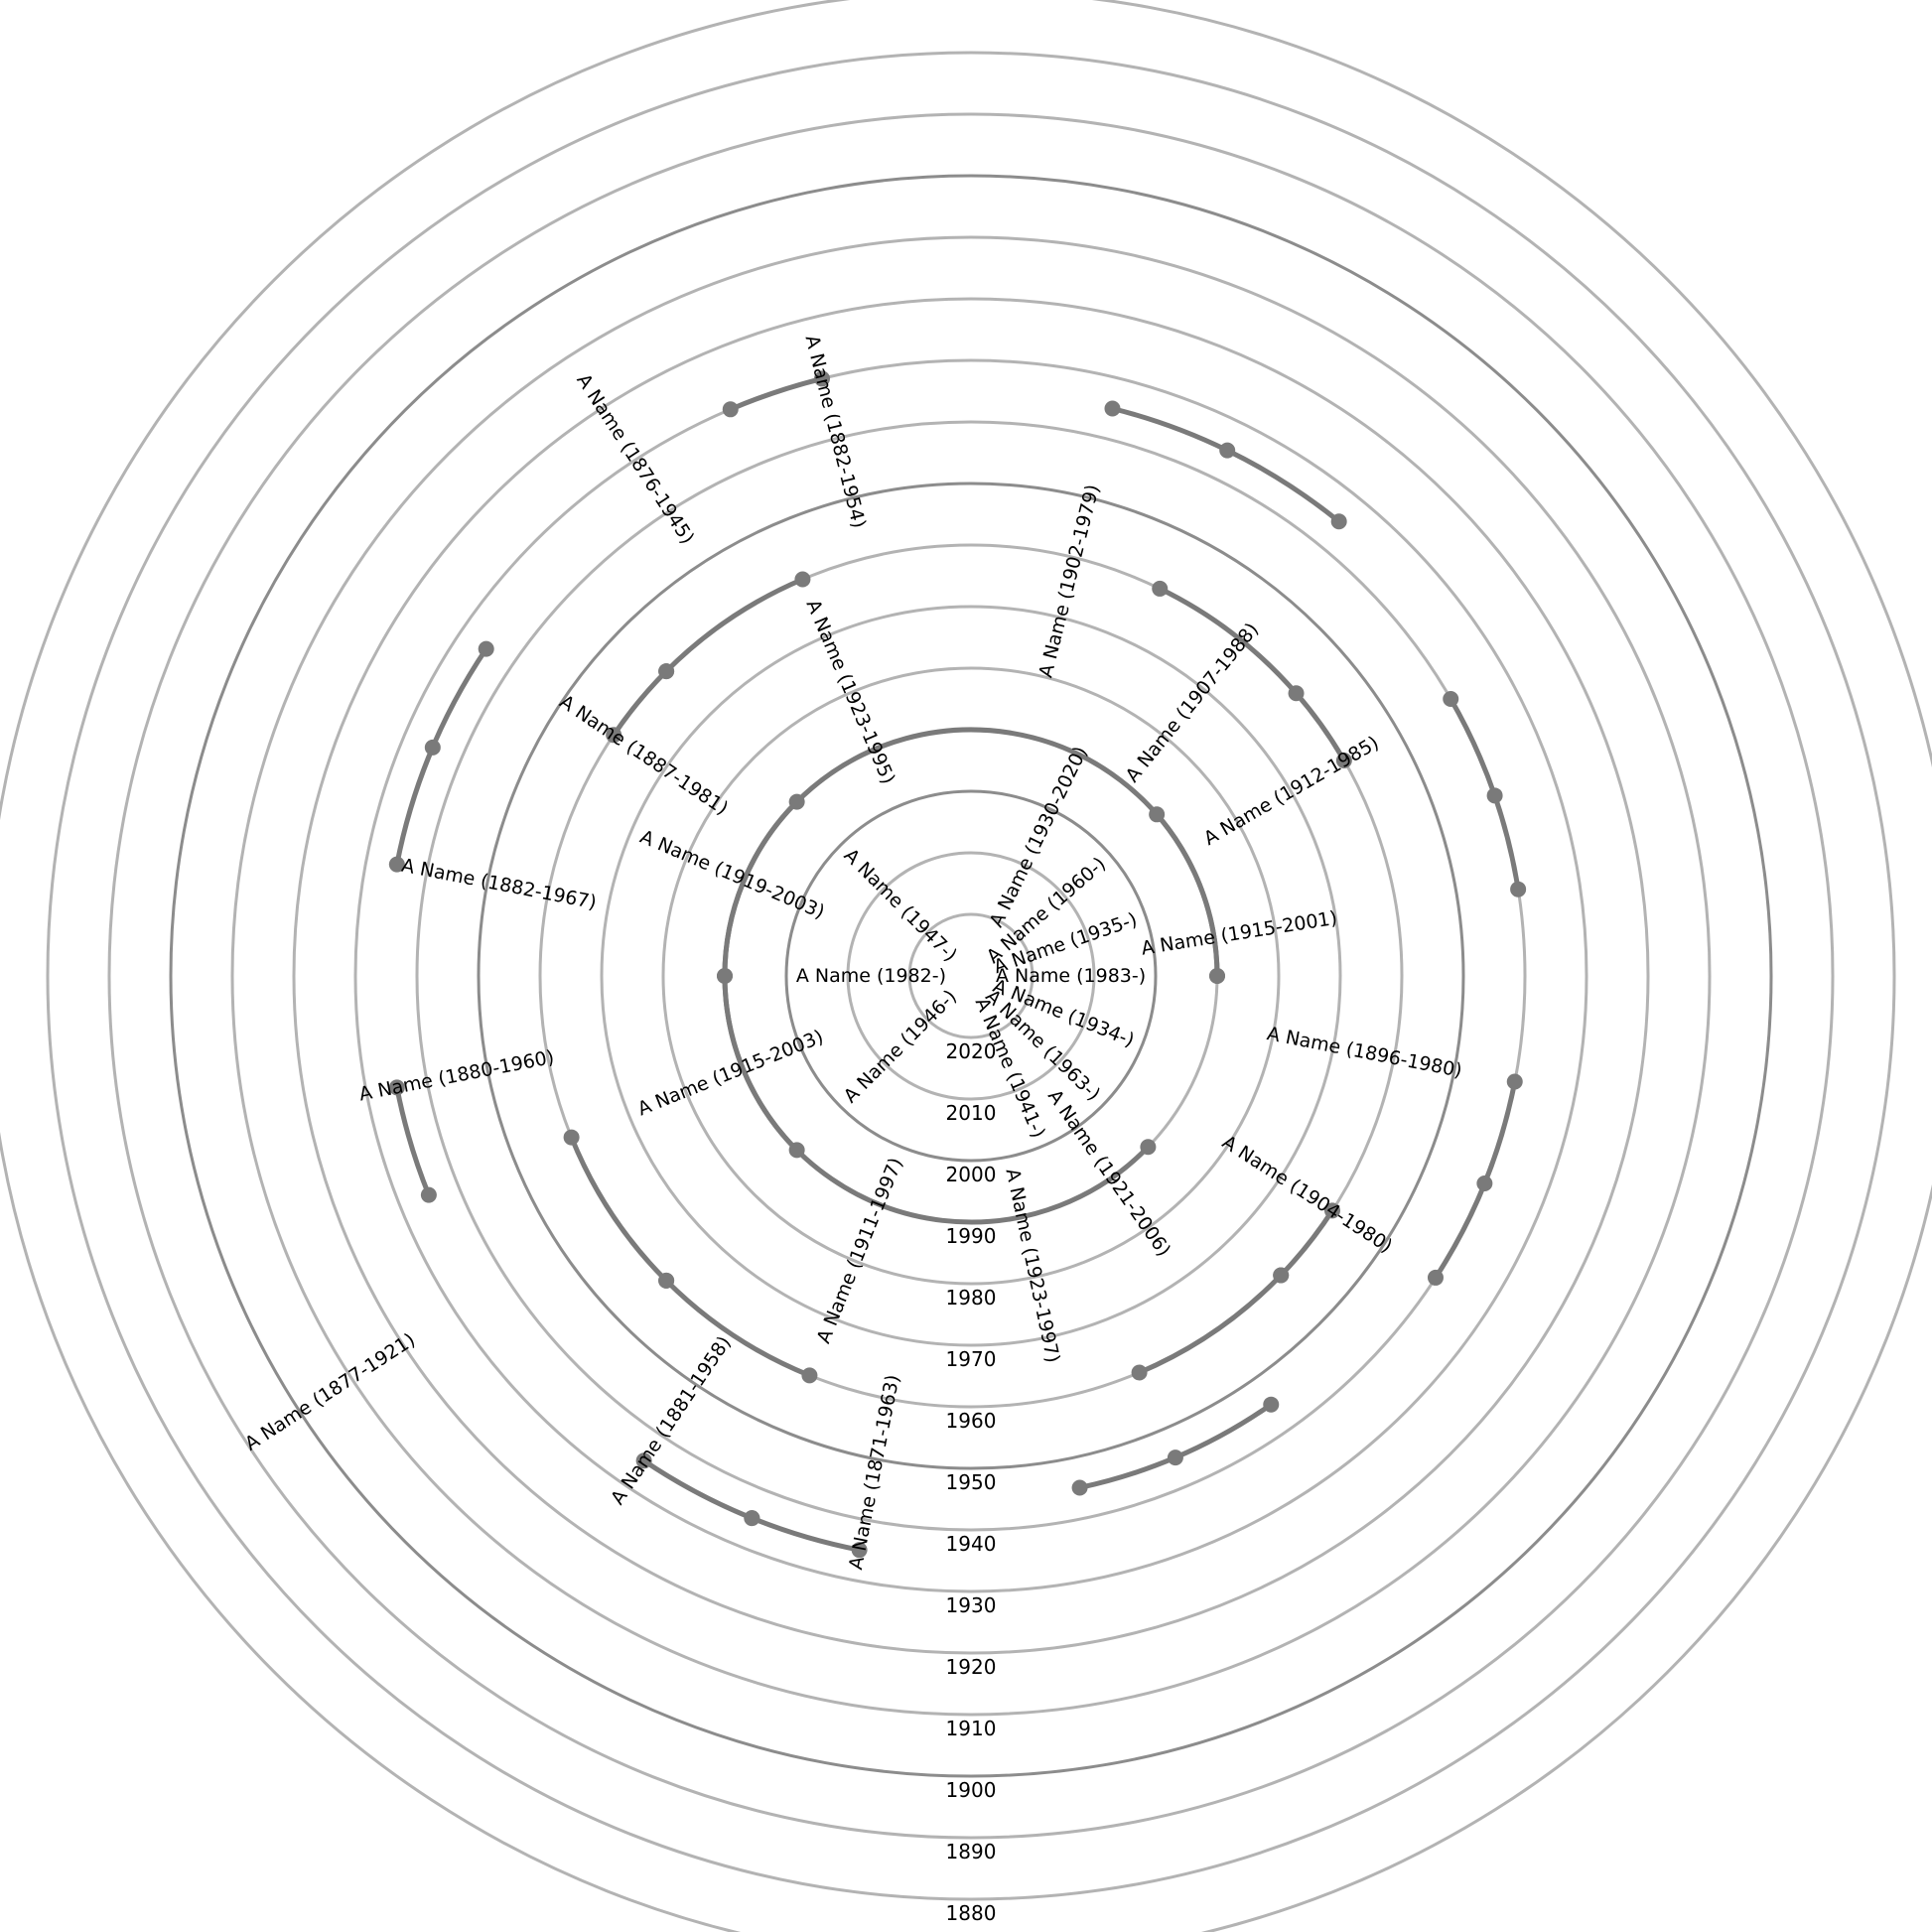  What do you see at coordinates (456, 1076) in the screenshot?
I see `bar-label-18: A Name (1880-1960)` at bounding box center [456, 1076].